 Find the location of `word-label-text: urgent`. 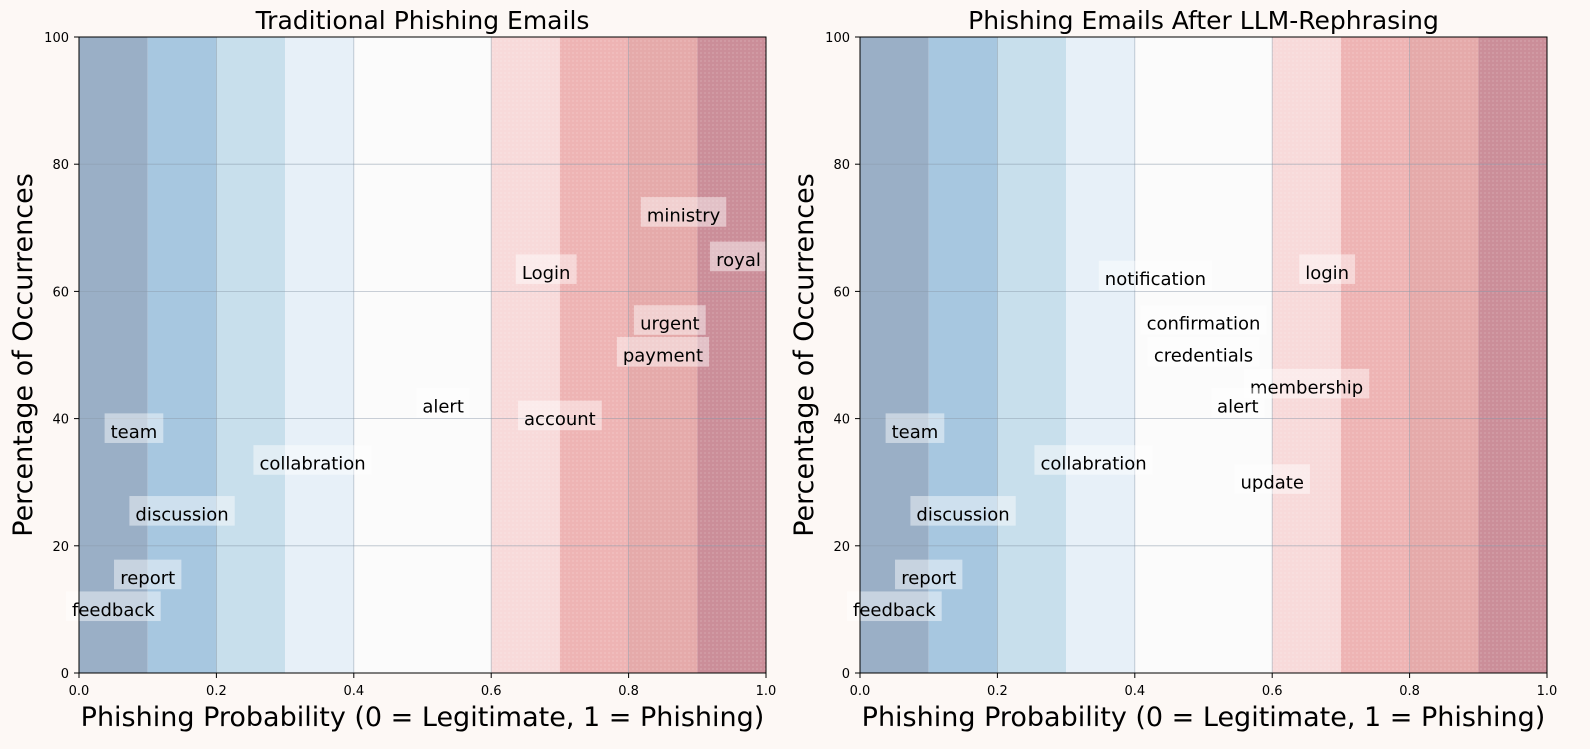

word-label-text: urgent is located at coordinates (669, 324).